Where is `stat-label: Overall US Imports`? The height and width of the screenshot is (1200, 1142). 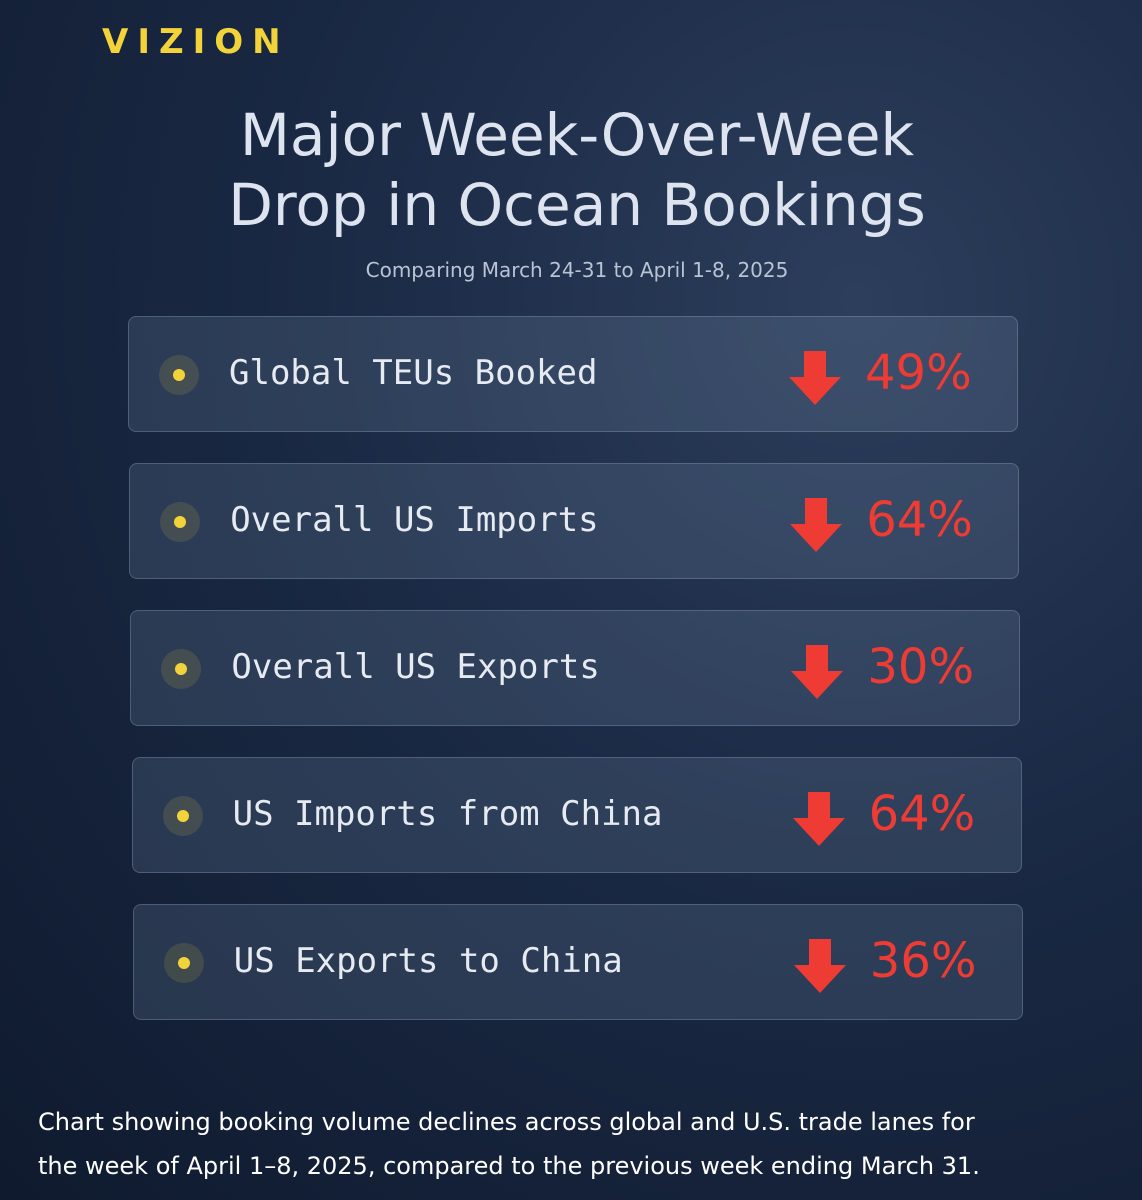 stat-label: Overall US Imports is located at coordinates (414, 520).